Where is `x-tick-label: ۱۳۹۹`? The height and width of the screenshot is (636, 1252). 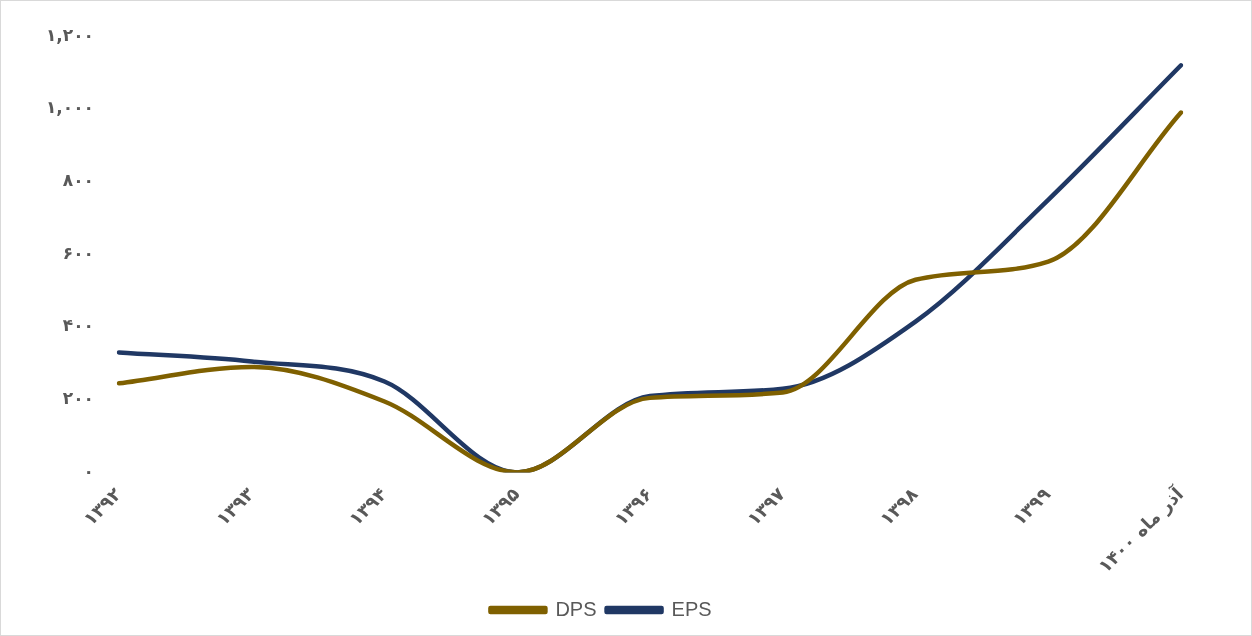 x-tick-label: ۱۳۹۹ is located at coordinates (1031, 506).